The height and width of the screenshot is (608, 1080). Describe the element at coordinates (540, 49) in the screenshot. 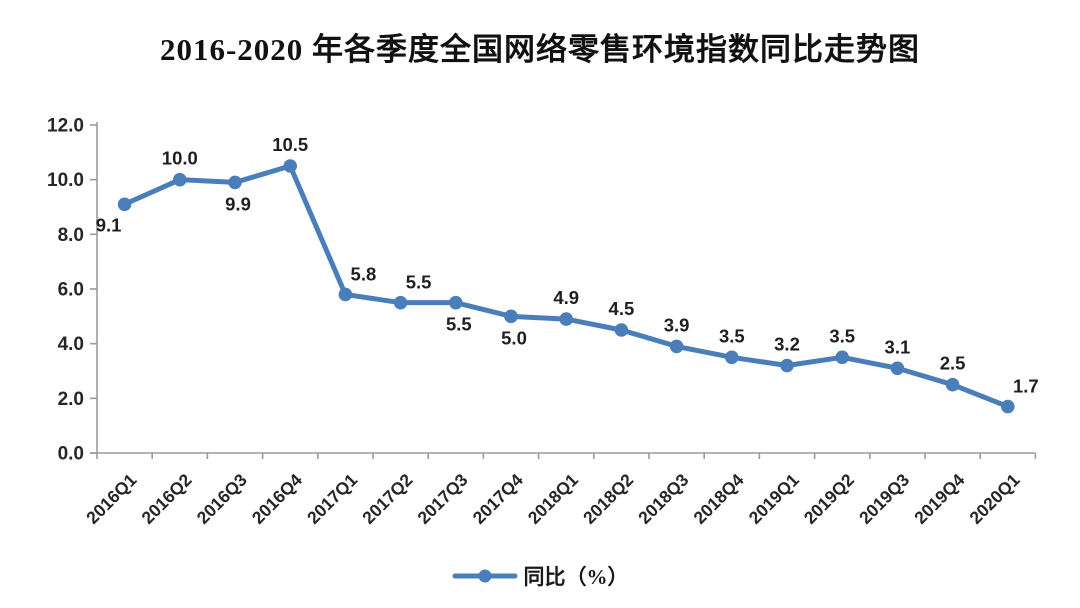

I see `chart-title: 2016-2020 年各季度全国网络零售环境指数同比走势图` at that location.